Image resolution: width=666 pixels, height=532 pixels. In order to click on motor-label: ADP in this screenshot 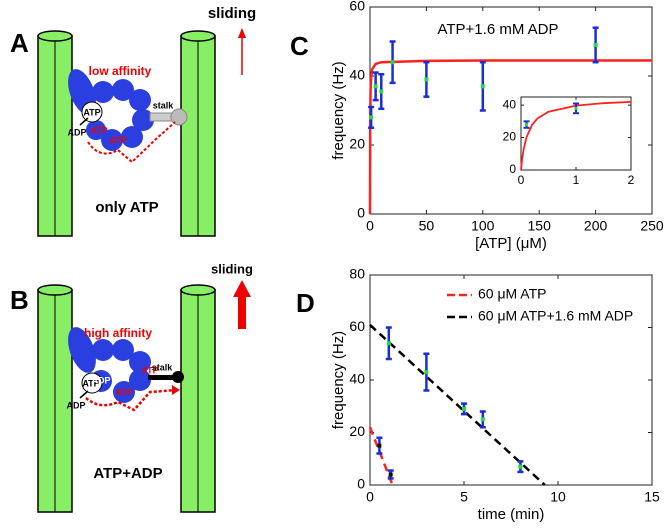, I will do `click(100, 380)`.